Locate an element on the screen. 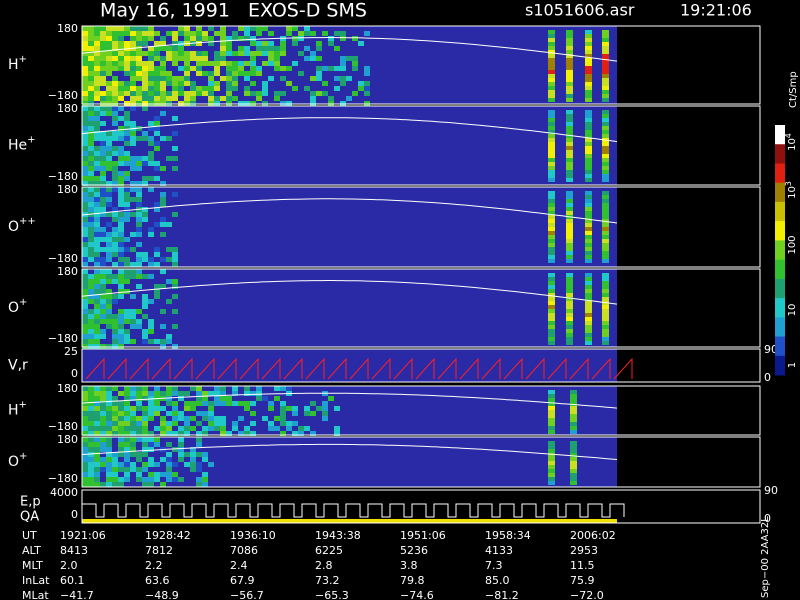 Image resolution: width=800 pixels, height=600 pixels. right-tick-label: 90 is located at coordinates (771, 490).